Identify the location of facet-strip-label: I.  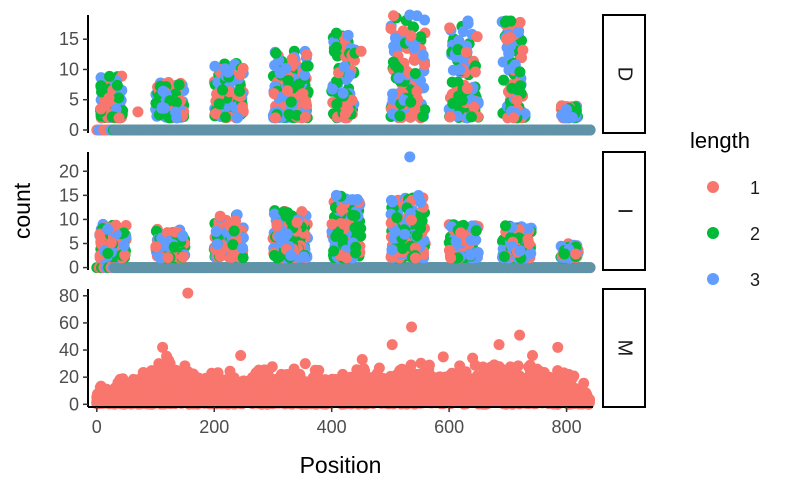
(625, 211).